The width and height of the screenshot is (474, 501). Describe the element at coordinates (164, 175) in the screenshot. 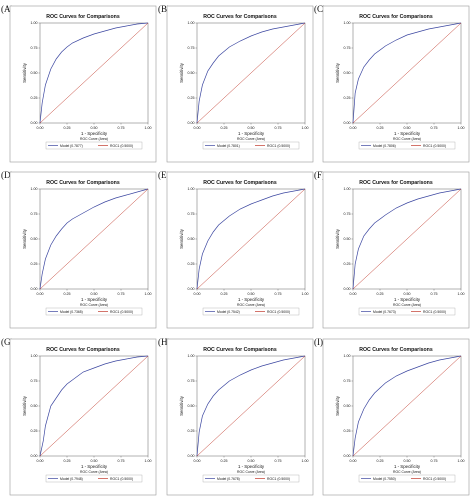

I see `panel-label: (E)` at that location.